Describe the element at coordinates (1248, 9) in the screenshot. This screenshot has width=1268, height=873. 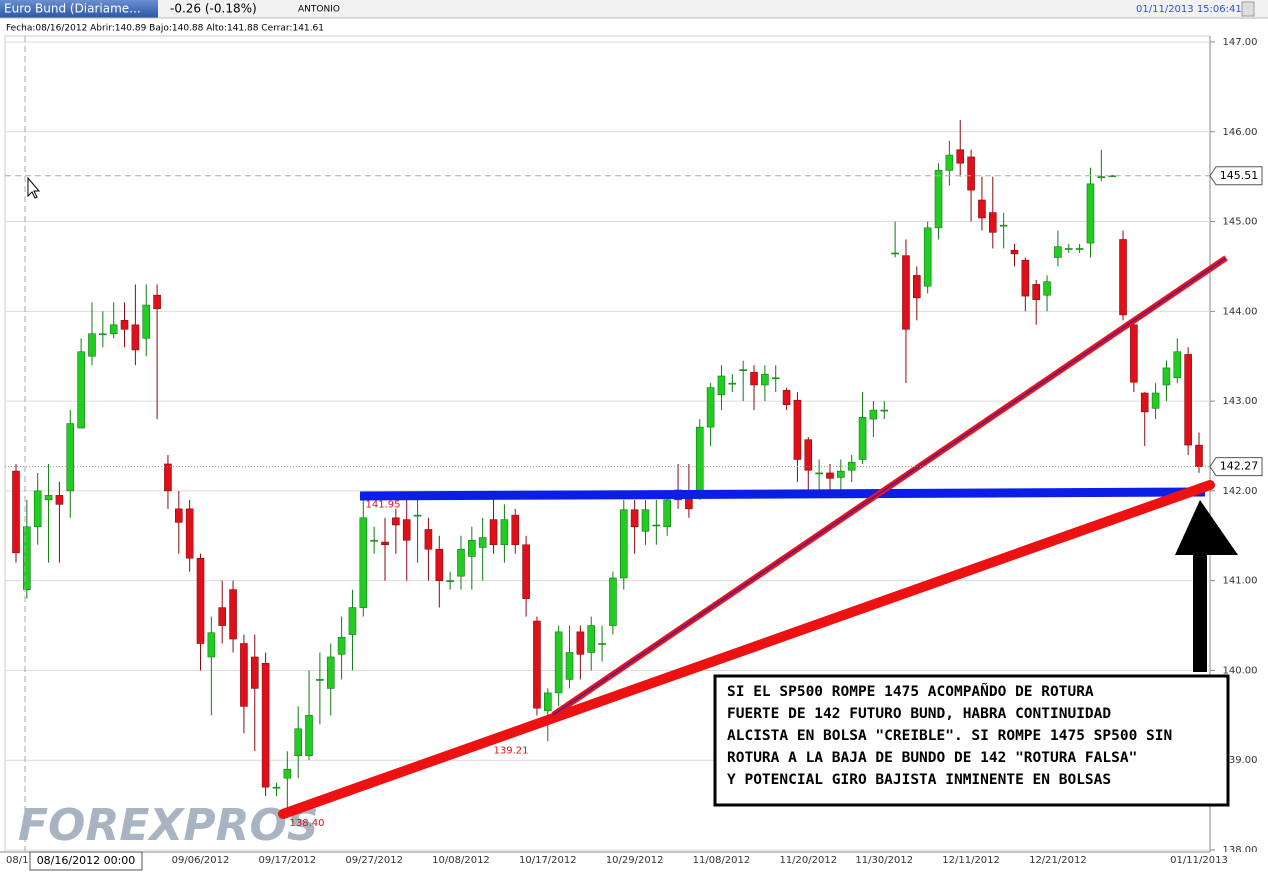
I see `scroll-button` at that location.